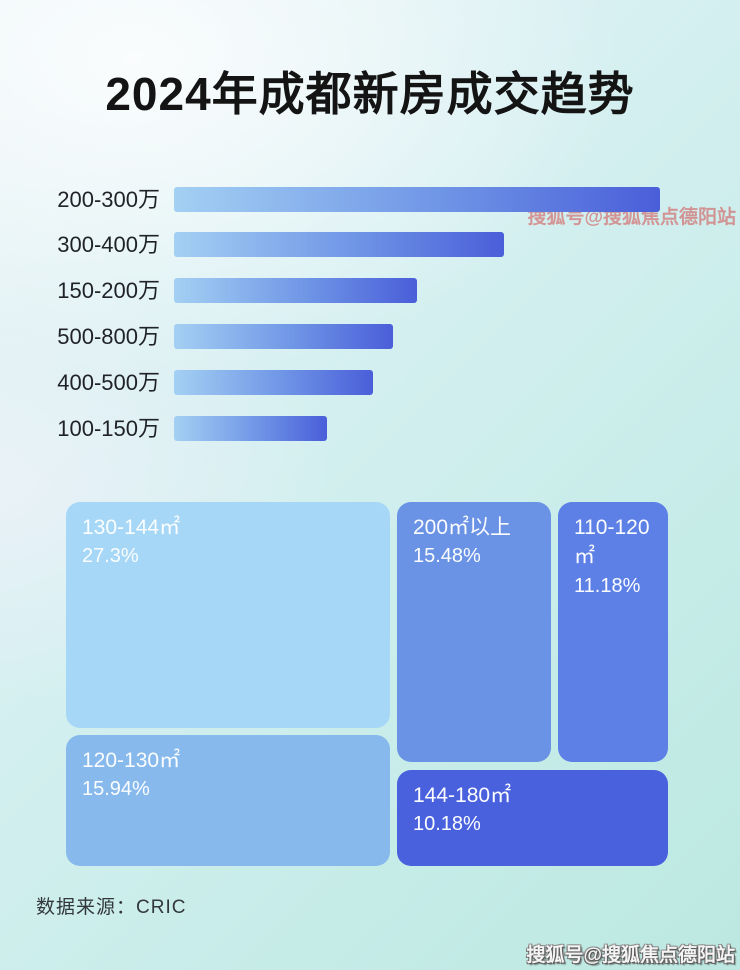 The height and width of the screenshot is (970, 740). Describe the element at coordinates (108, 199) in the screenshot. I see `bar-label: 200-300万` at that location.